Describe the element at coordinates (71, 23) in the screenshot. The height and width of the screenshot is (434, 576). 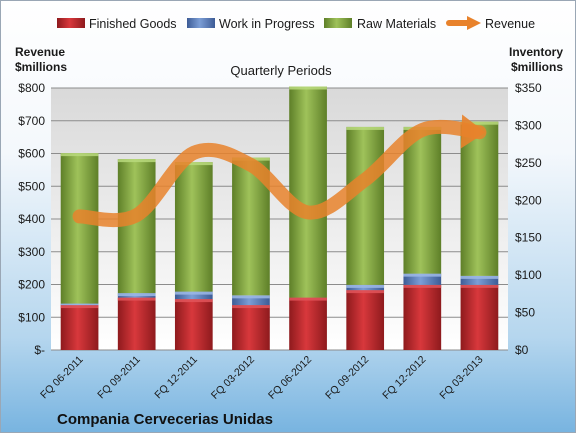
I see `legend-swatch-finished-goods` at that location.